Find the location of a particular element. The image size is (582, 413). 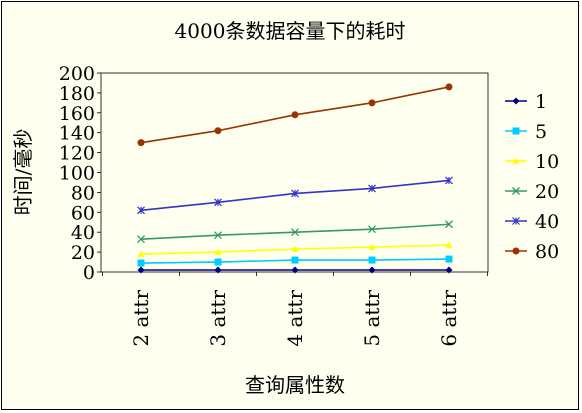

y-tick-label: 120 is located at coordinates (77, 154).